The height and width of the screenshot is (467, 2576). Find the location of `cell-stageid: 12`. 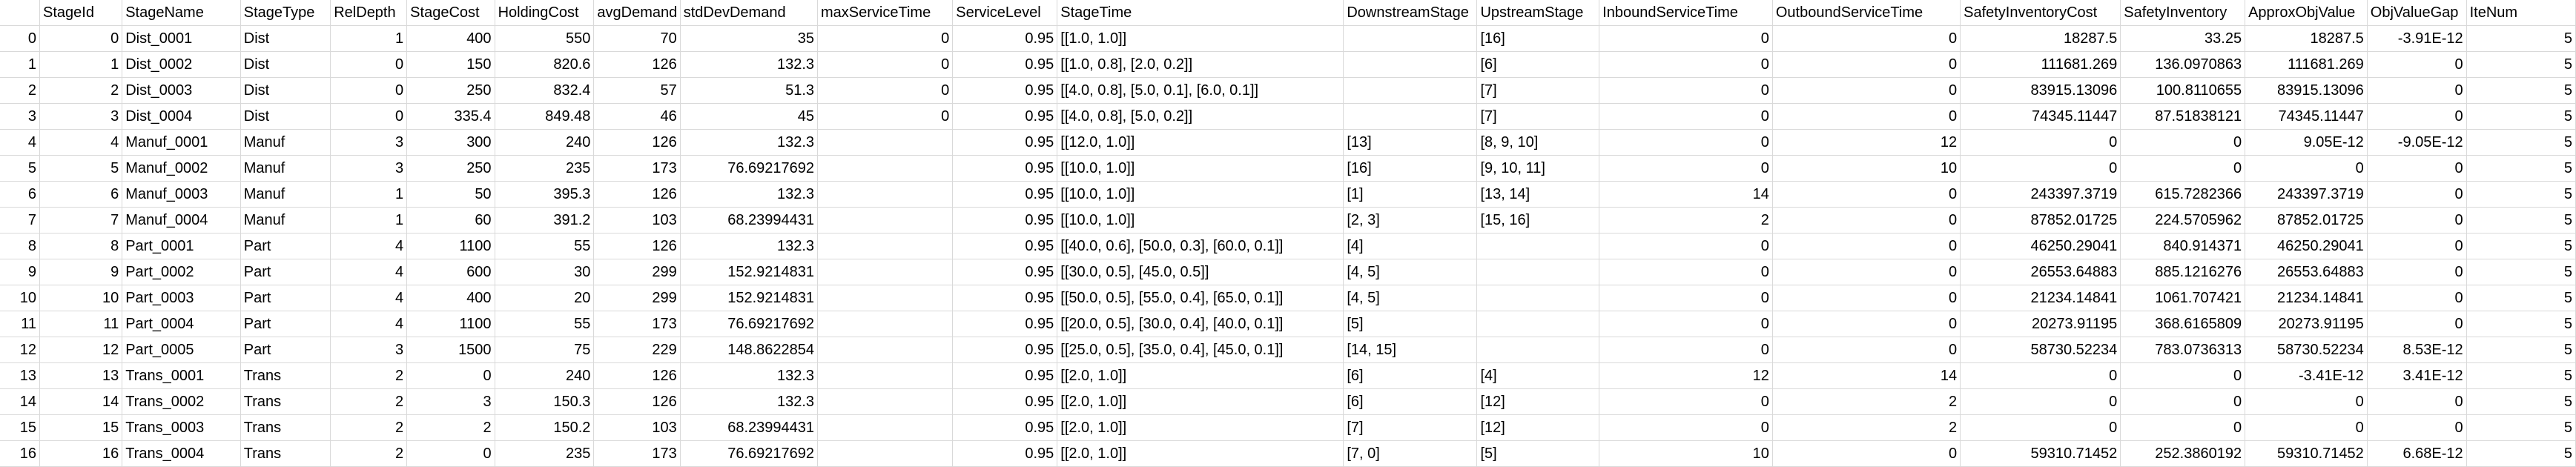

cell-stageid: 12 is located at coordinates (81, 350).